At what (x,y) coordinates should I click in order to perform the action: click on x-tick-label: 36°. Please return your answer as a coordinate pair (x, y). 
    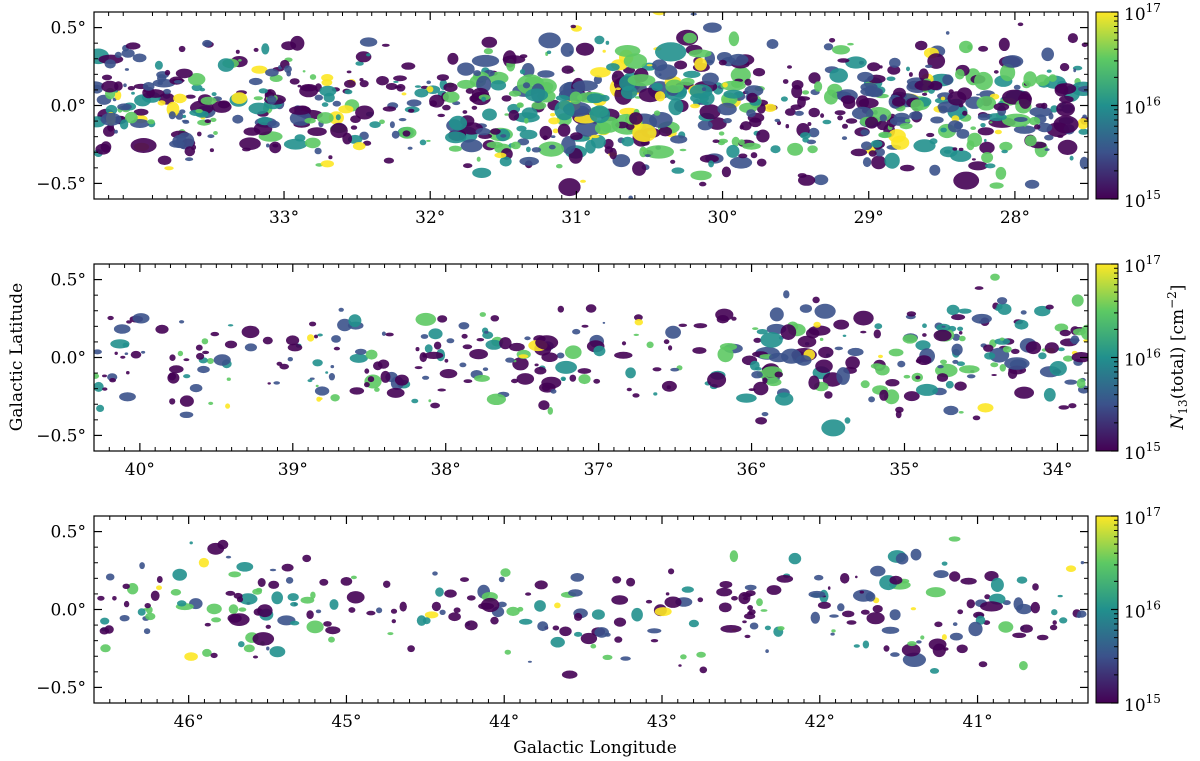
    Looking at the image, I should click on (751, 470).